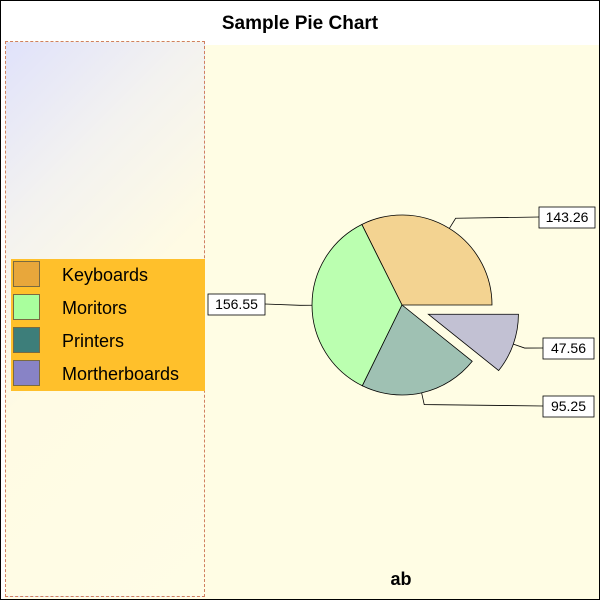 The height and width of the screenshot is (600, 600). Describe the element at coordinates (482, 399) in the screenshot. I see `leader-line-printers` at that location.